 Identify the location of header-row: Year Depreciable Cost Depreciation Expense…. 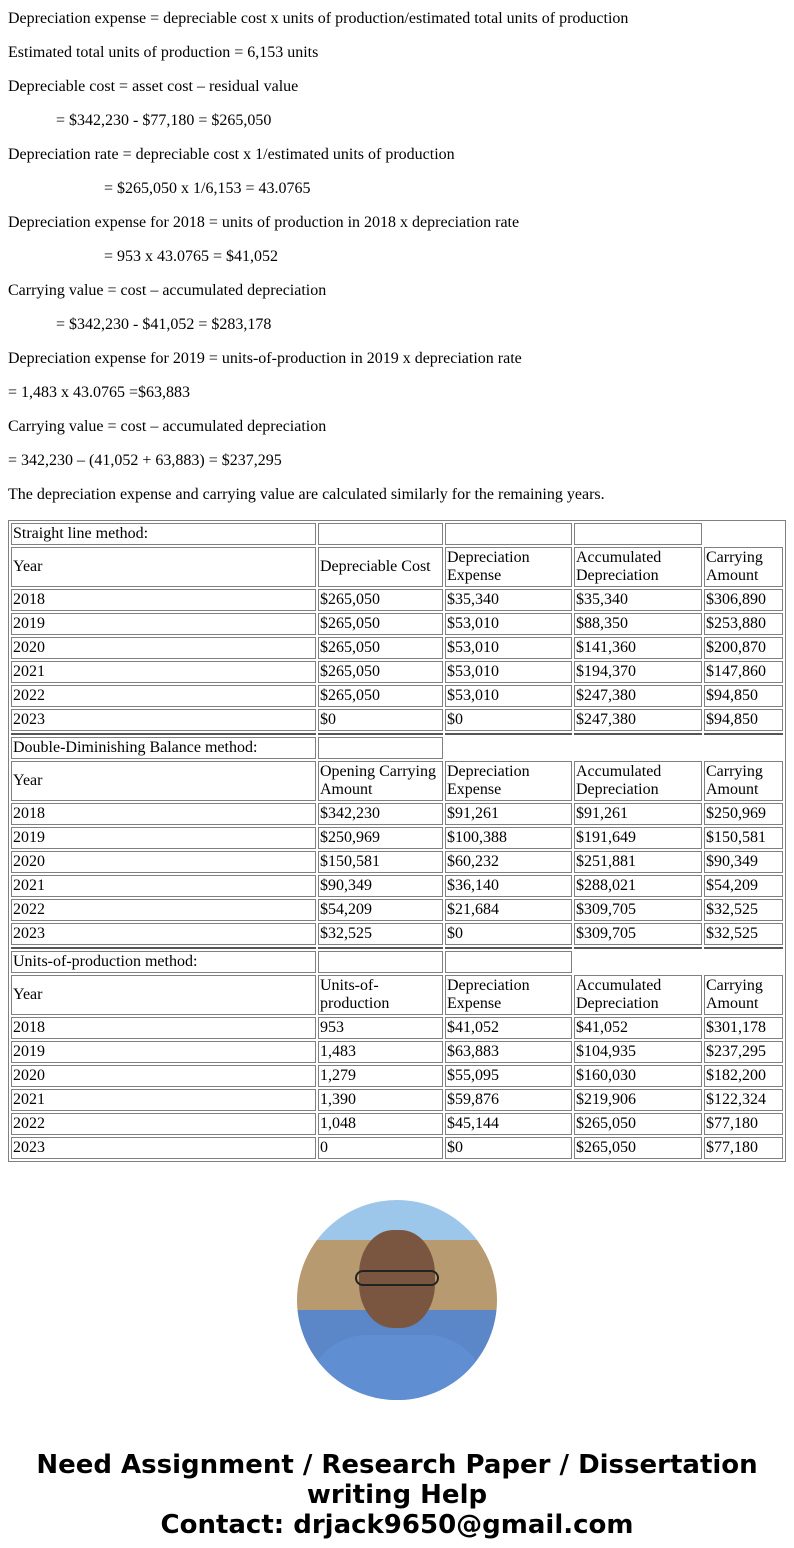
(397, 567).